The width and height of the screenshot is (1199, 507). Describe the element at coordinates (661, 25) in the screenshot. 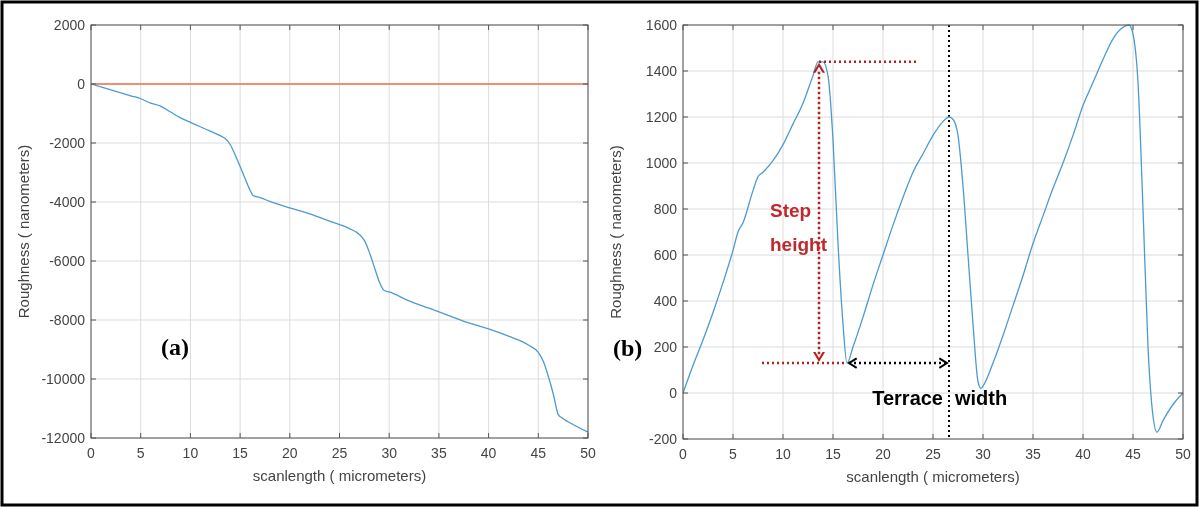

I see `y-tick-label: 1600` at that location.